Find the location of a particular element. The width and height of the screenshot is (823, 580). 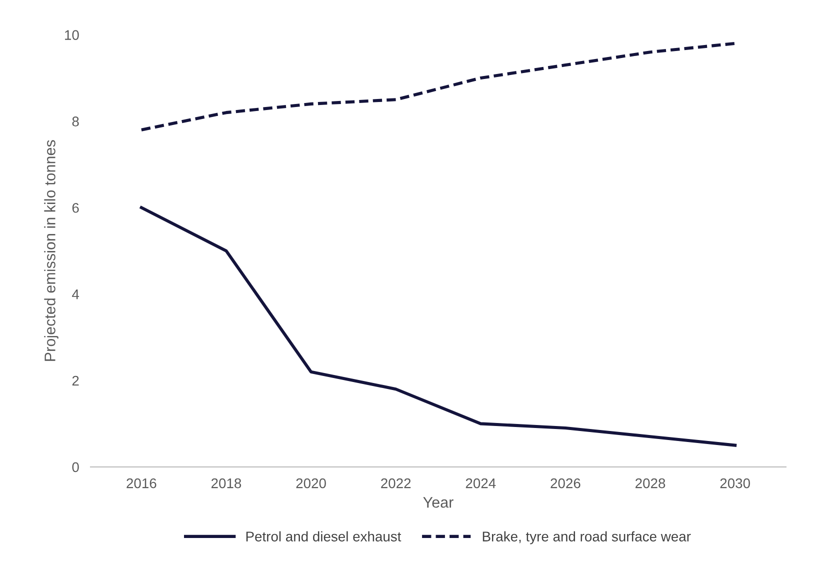

y-tick-label: 8 is located at coordinates (75, 121).